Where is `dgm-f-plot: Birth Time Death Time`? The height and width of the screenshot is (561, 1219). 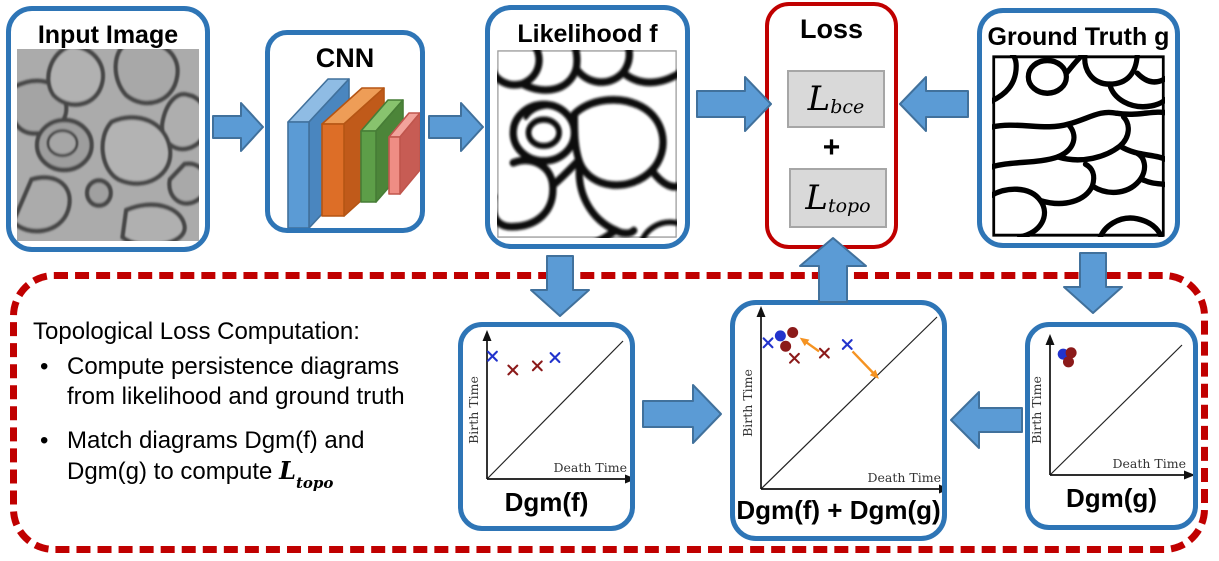
dgm-f-plot: Birth Time Death Time is located at coordinates (548, 407).